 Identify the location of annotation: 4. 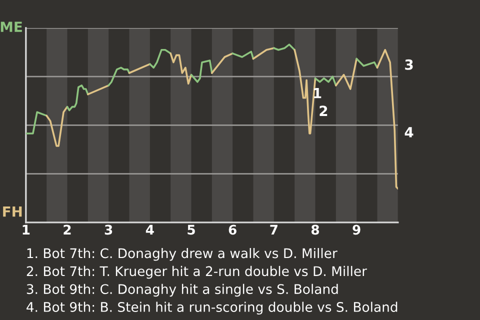
(409, 132).